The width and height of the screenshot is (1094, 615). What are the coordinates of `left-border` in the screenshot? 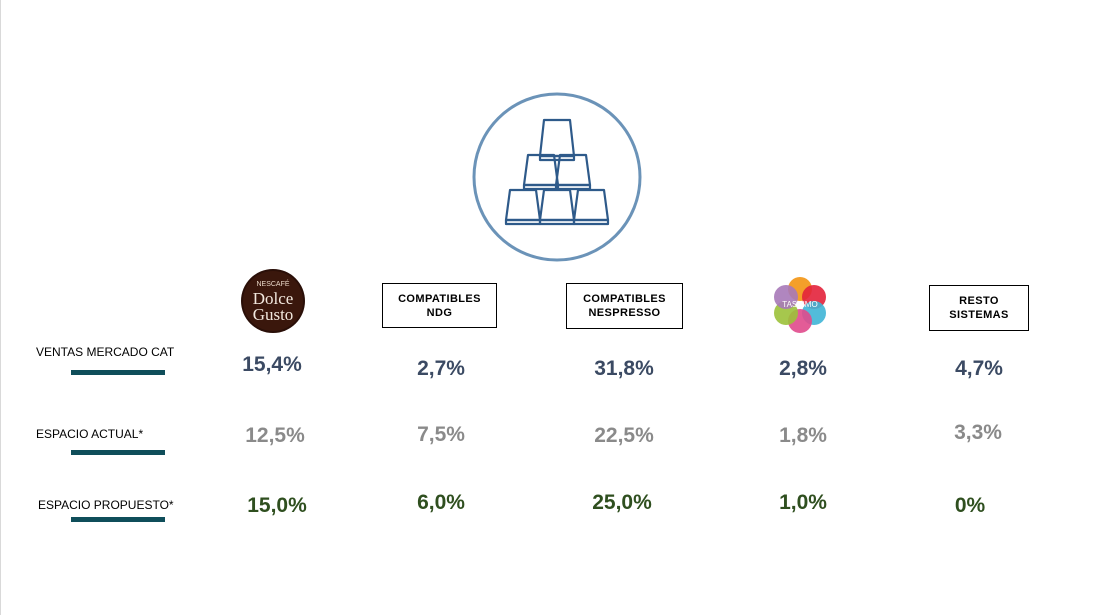 It's located at (0, 307).